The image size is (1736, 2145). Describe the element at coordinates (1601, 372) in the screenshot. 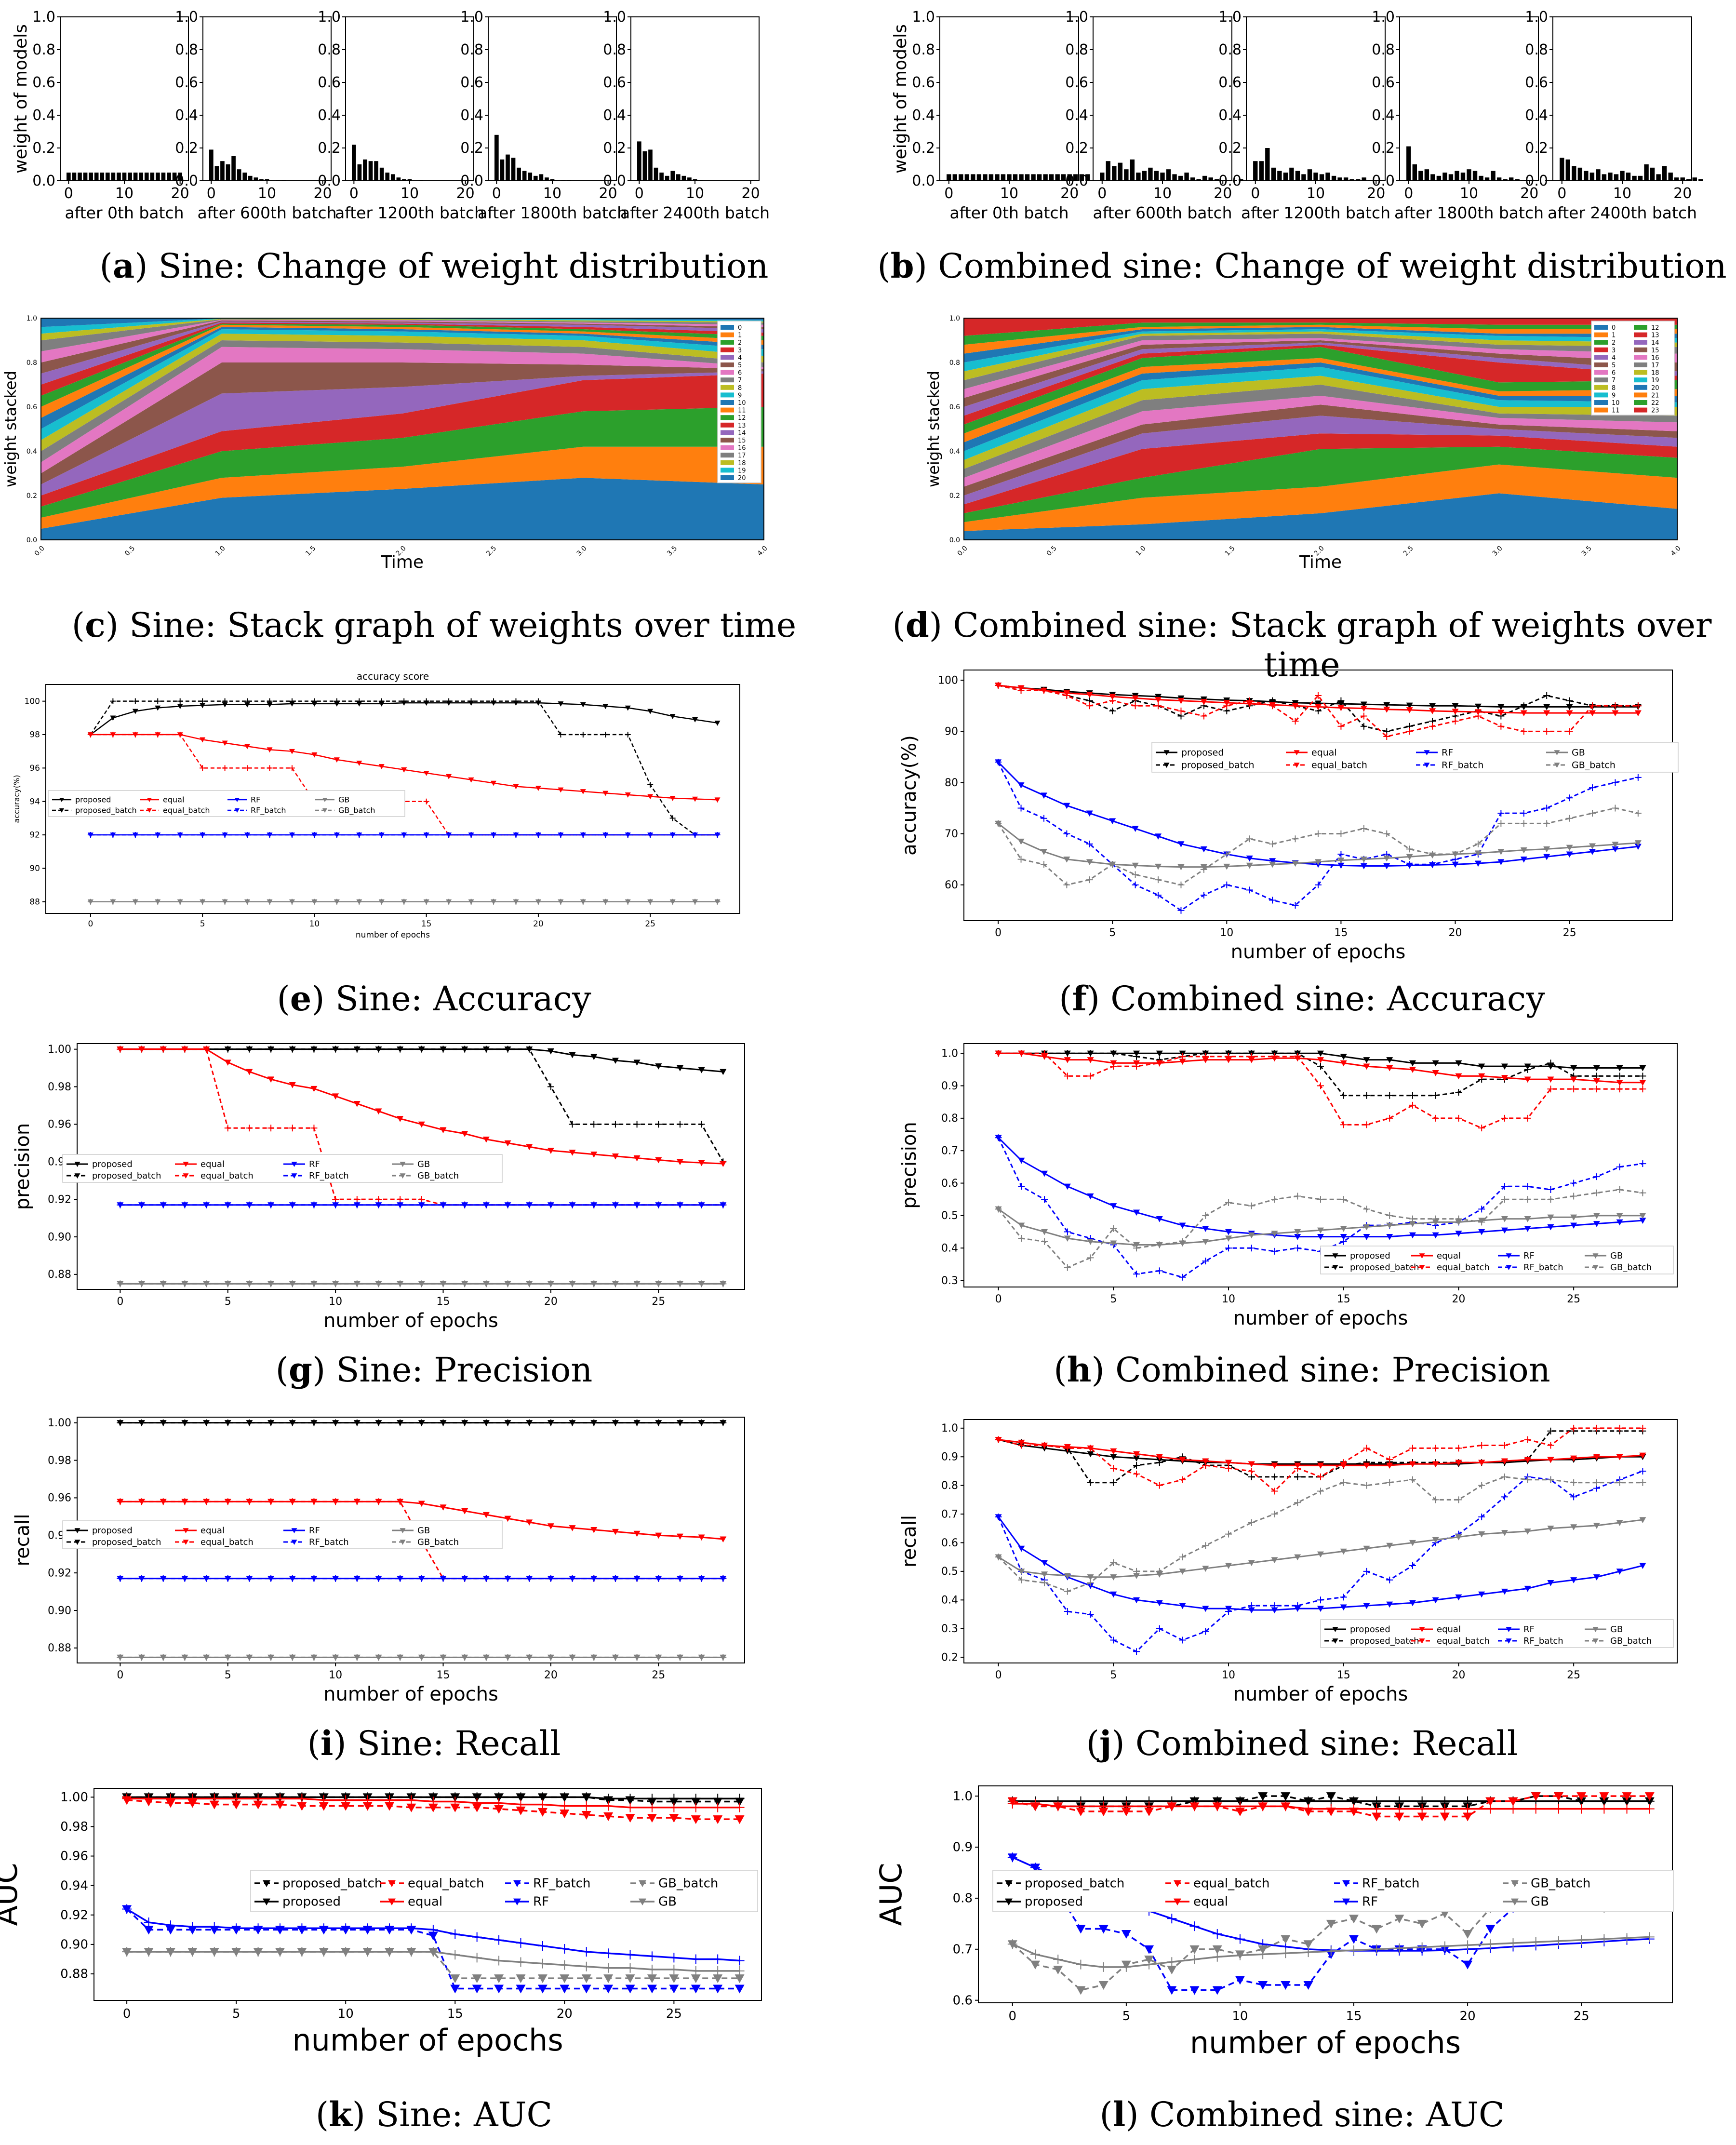

I see `legend-swatch` at that location.